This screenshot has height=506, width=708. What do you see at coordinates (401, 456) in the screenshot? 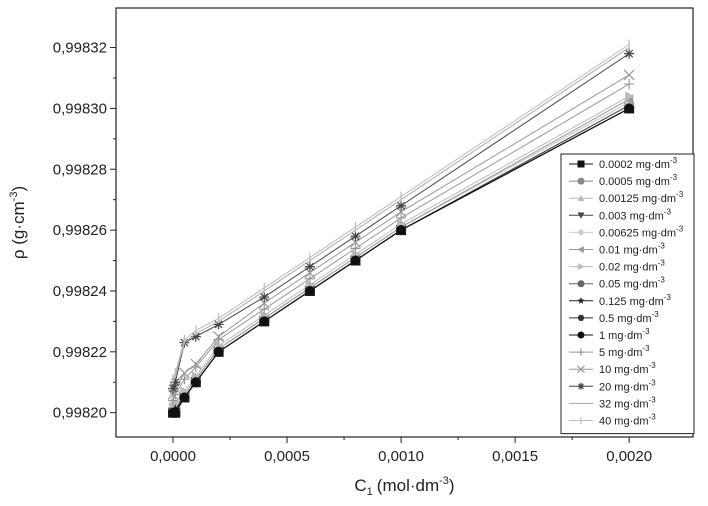
I see `x-tick-label: 0,0010` at bounding box center [401, 456].